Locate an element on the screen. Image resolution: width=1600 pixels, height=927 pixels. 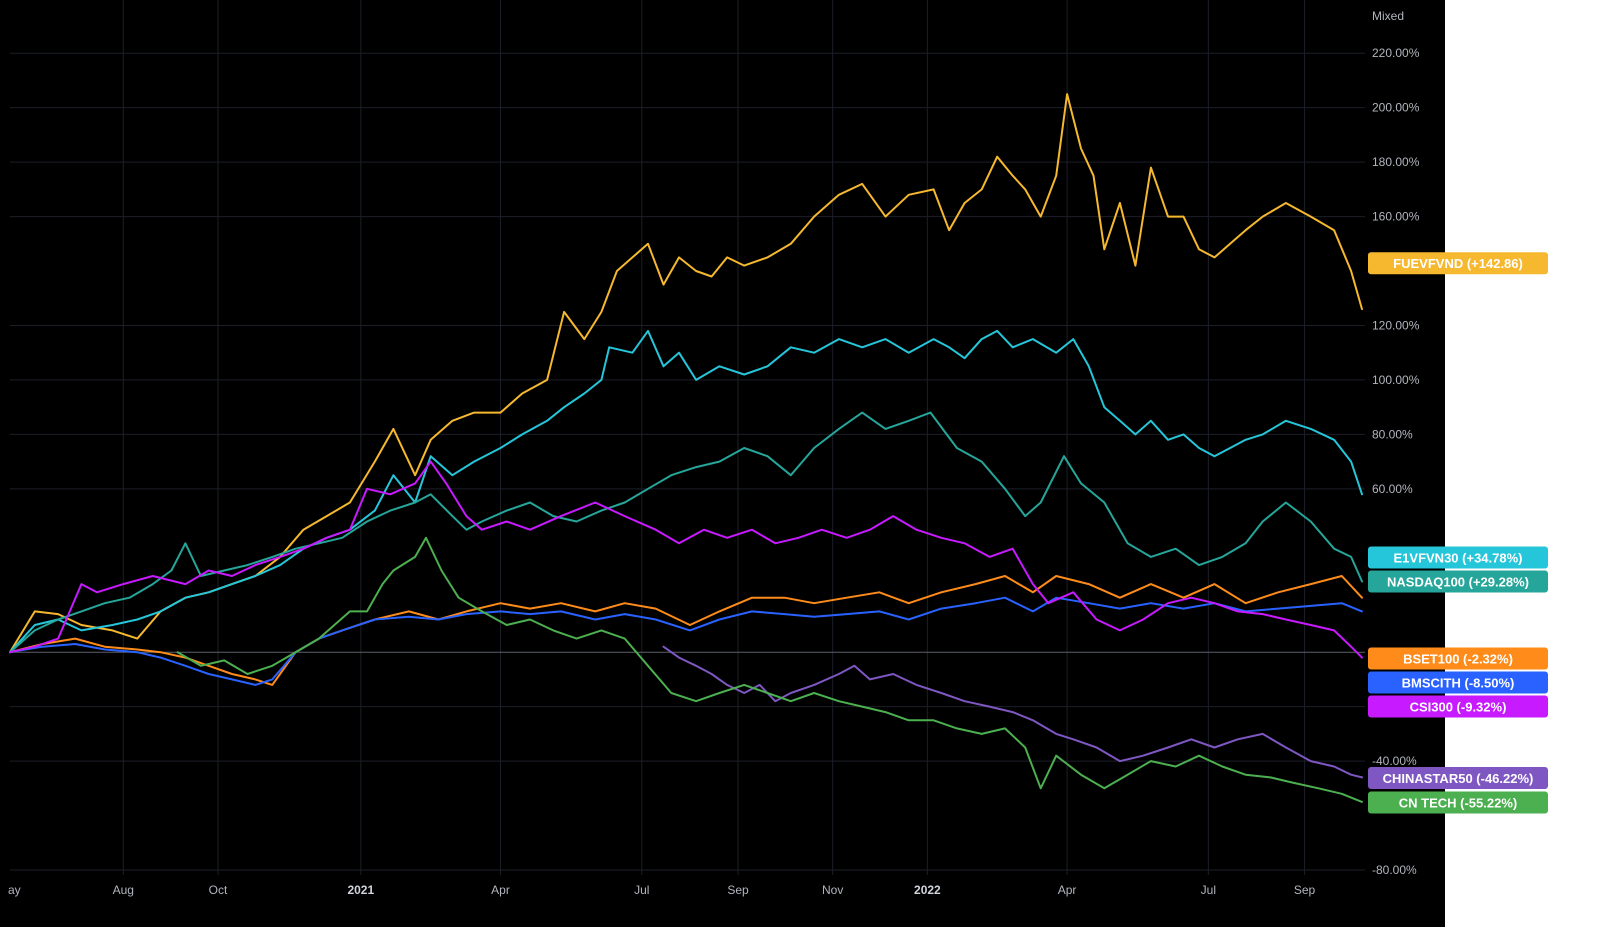
x-tick-label: ay is located at coordinates (14, 890).